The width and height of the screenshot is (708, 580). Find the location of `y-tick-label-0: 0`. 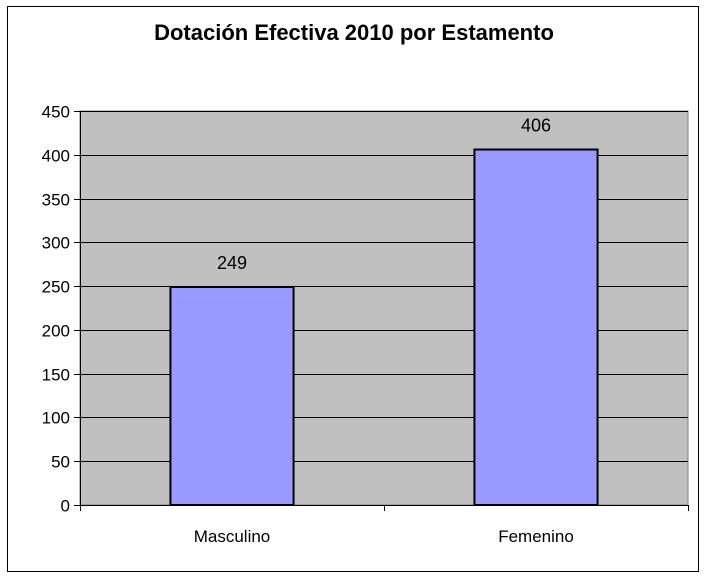

y-tick-label-0: 0 is located at coordinates (65, 506).